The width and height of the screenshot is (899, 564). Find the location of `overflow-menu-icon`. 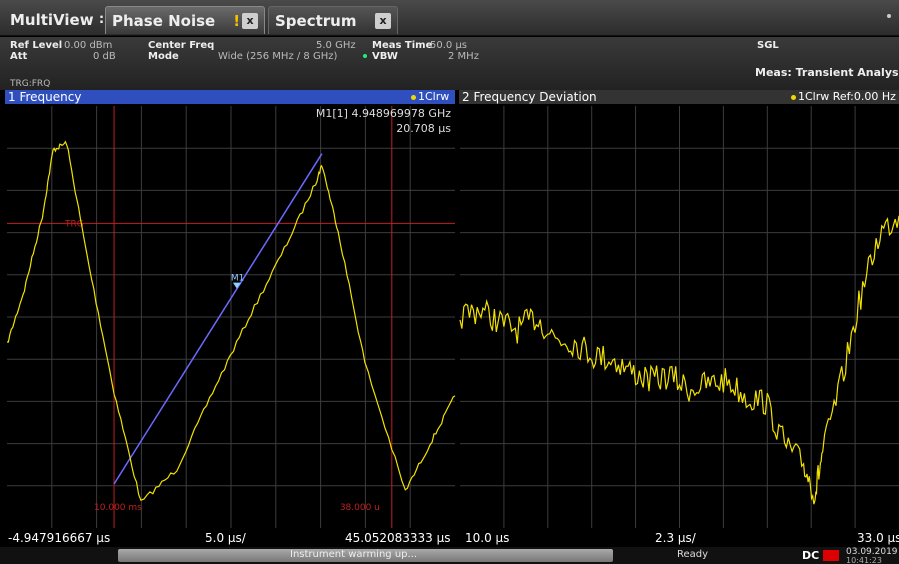

overflow-menu-icon is located at coordinates (889, 16).